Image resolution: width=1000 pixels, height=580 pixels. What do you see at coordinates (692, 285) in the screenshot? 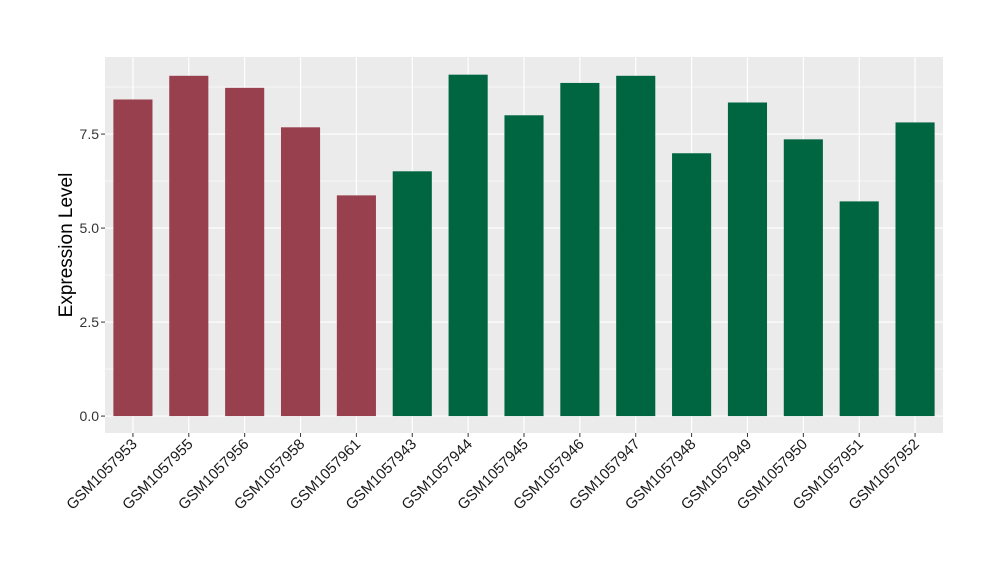
I see `bar-GSM1057948` at bounding box center [692, 285].